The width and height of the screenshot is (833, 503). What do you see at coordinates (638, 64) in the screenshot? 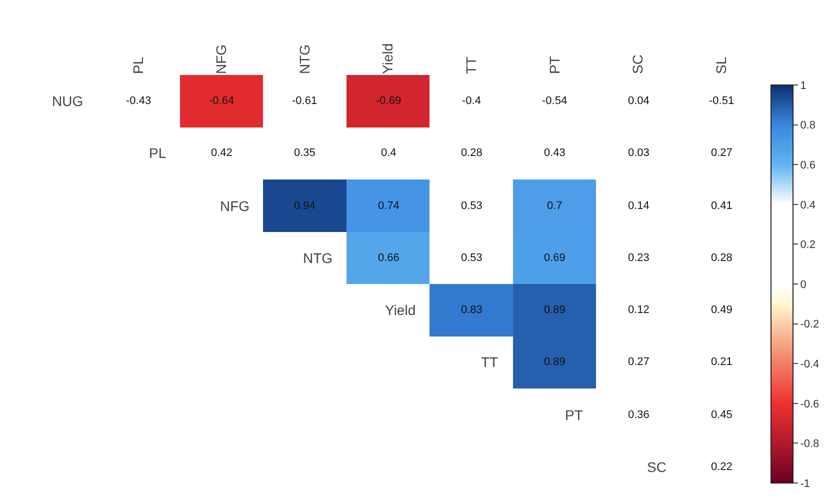
I see `x-tick-label: SC` at bounding box center [638, 64].